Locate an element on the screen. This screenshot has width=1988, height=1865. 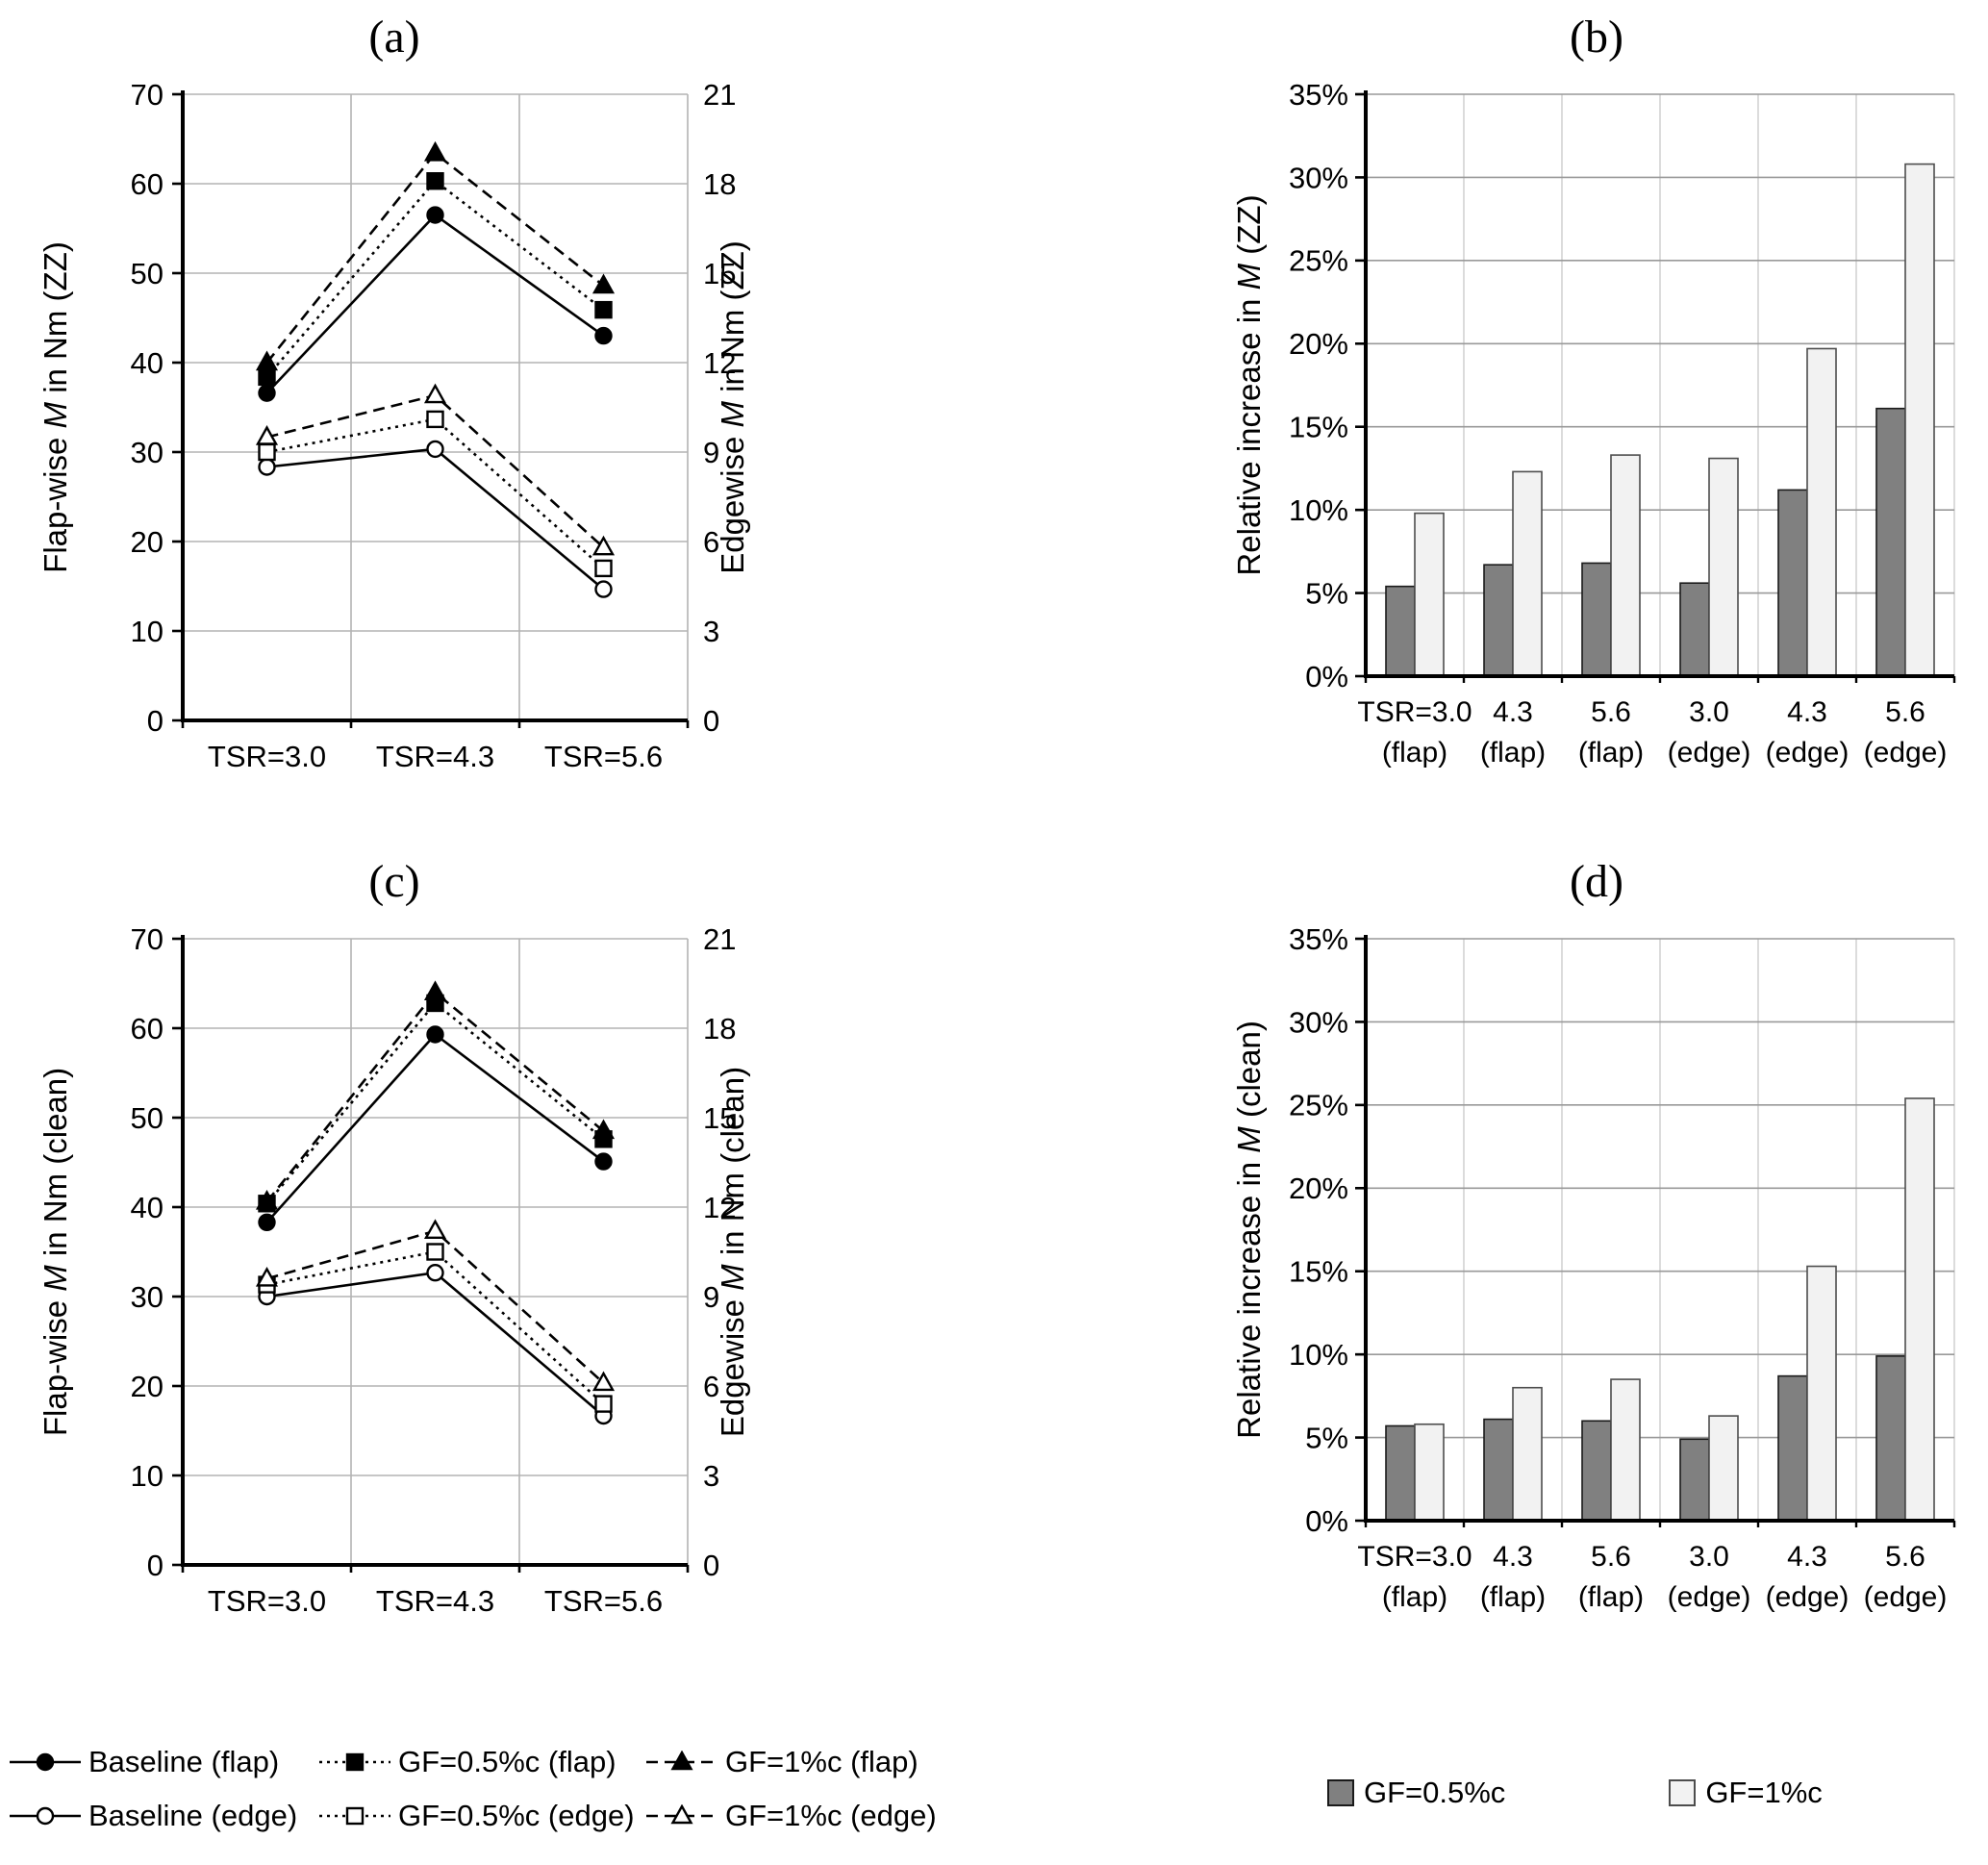
legend-label: GF=1%c (edge) is located at coordinates (831, 1815).